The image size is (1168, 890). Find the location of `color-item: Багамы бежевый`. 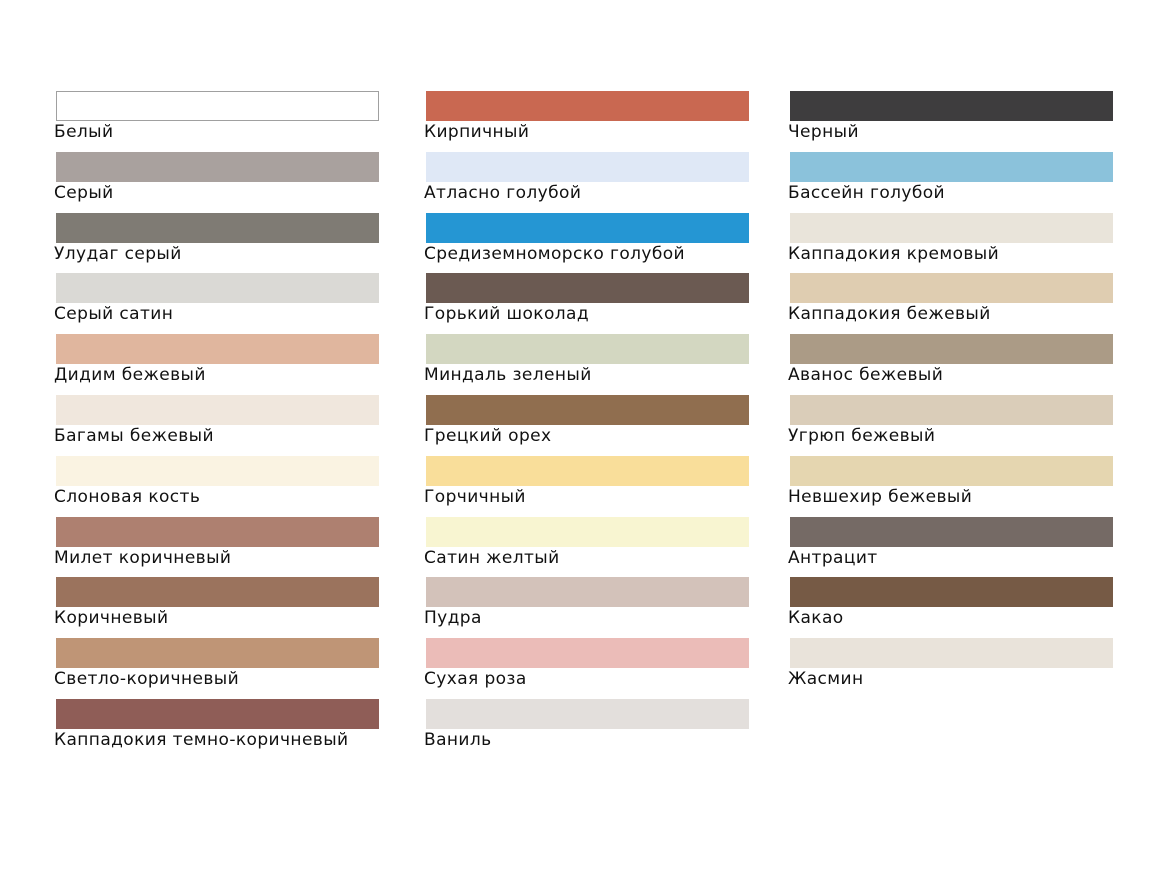

color-item: Багамы бежевый is located at coordinates (216, 425).